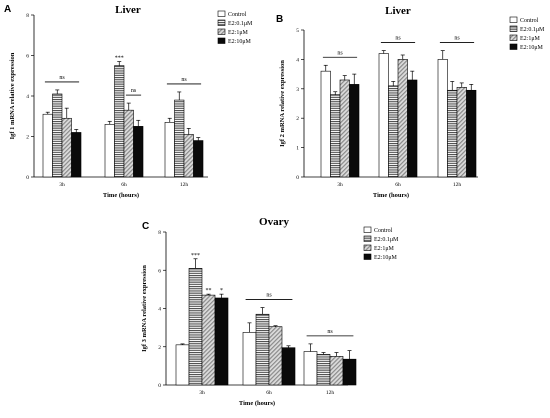  What do you see at coordinates (144, 308) in the screenshot?
I see `y-axis-label: Igf 3 mRNA relative expression` at bounding box center [144, 308].